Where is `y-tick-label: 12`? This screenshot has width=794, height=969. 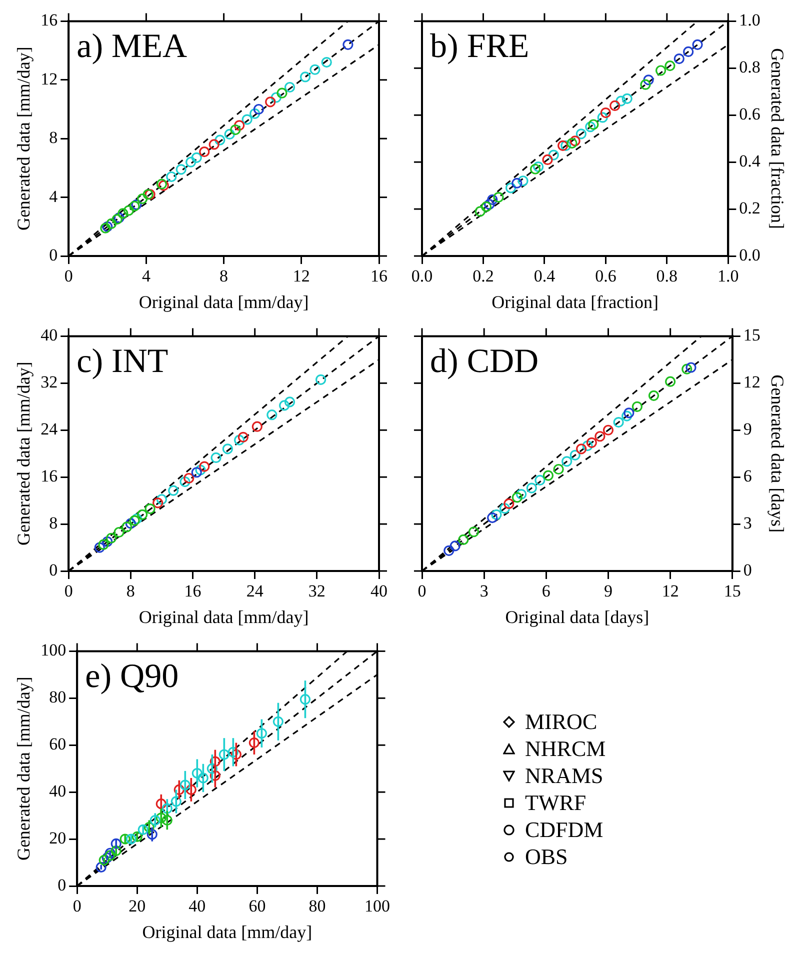
y-tick-label: 12 is located at coordinates (49, 78).